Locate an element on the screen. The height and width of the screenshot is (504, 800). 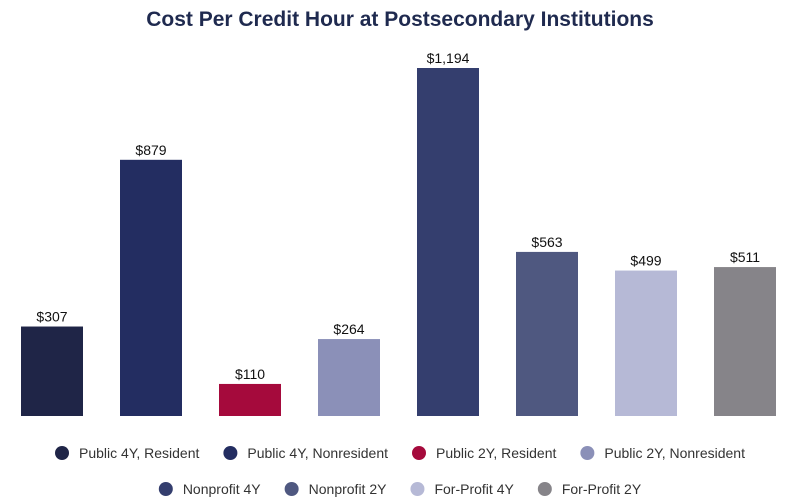
bar-value-label-6: $499 is located at coordinates (645, 261).